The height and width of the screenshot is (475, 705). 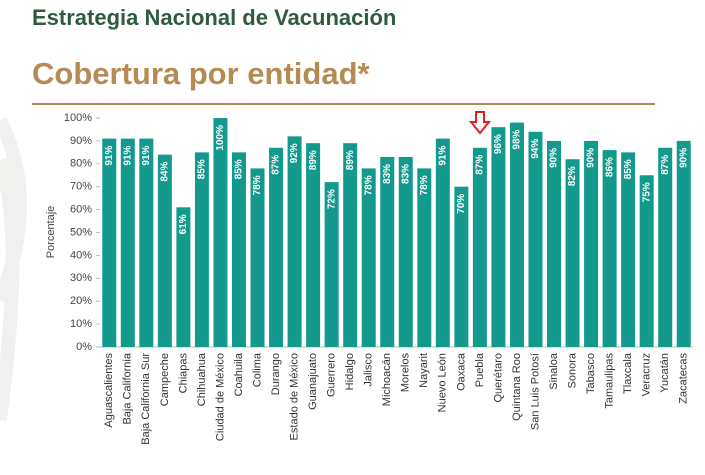 What do you see at coordinates (517, 139) in the screenshot?
I see `value-label: 98%` at bounding box center [517, 139].